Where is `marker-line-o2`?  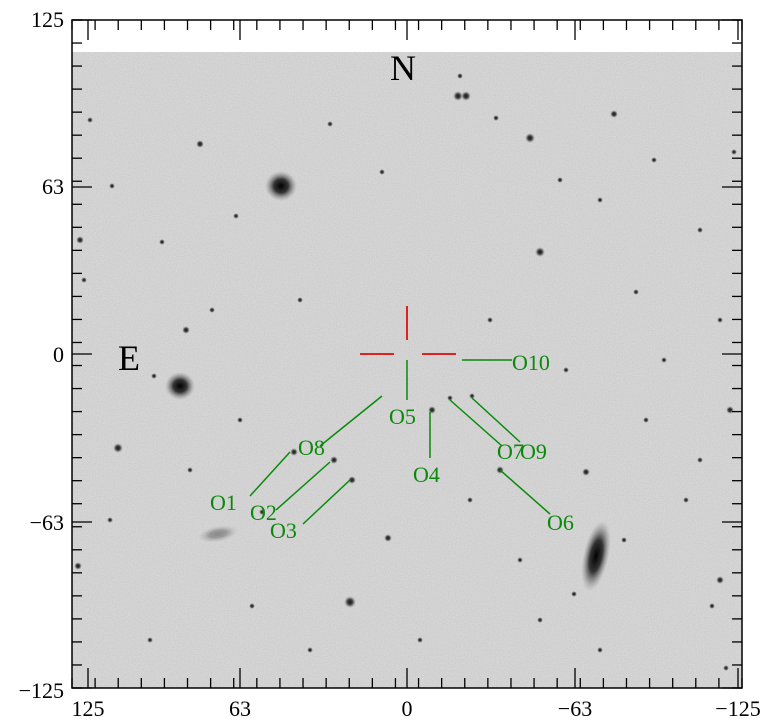 marker-line-o2 is located at coordinates (303, 486).